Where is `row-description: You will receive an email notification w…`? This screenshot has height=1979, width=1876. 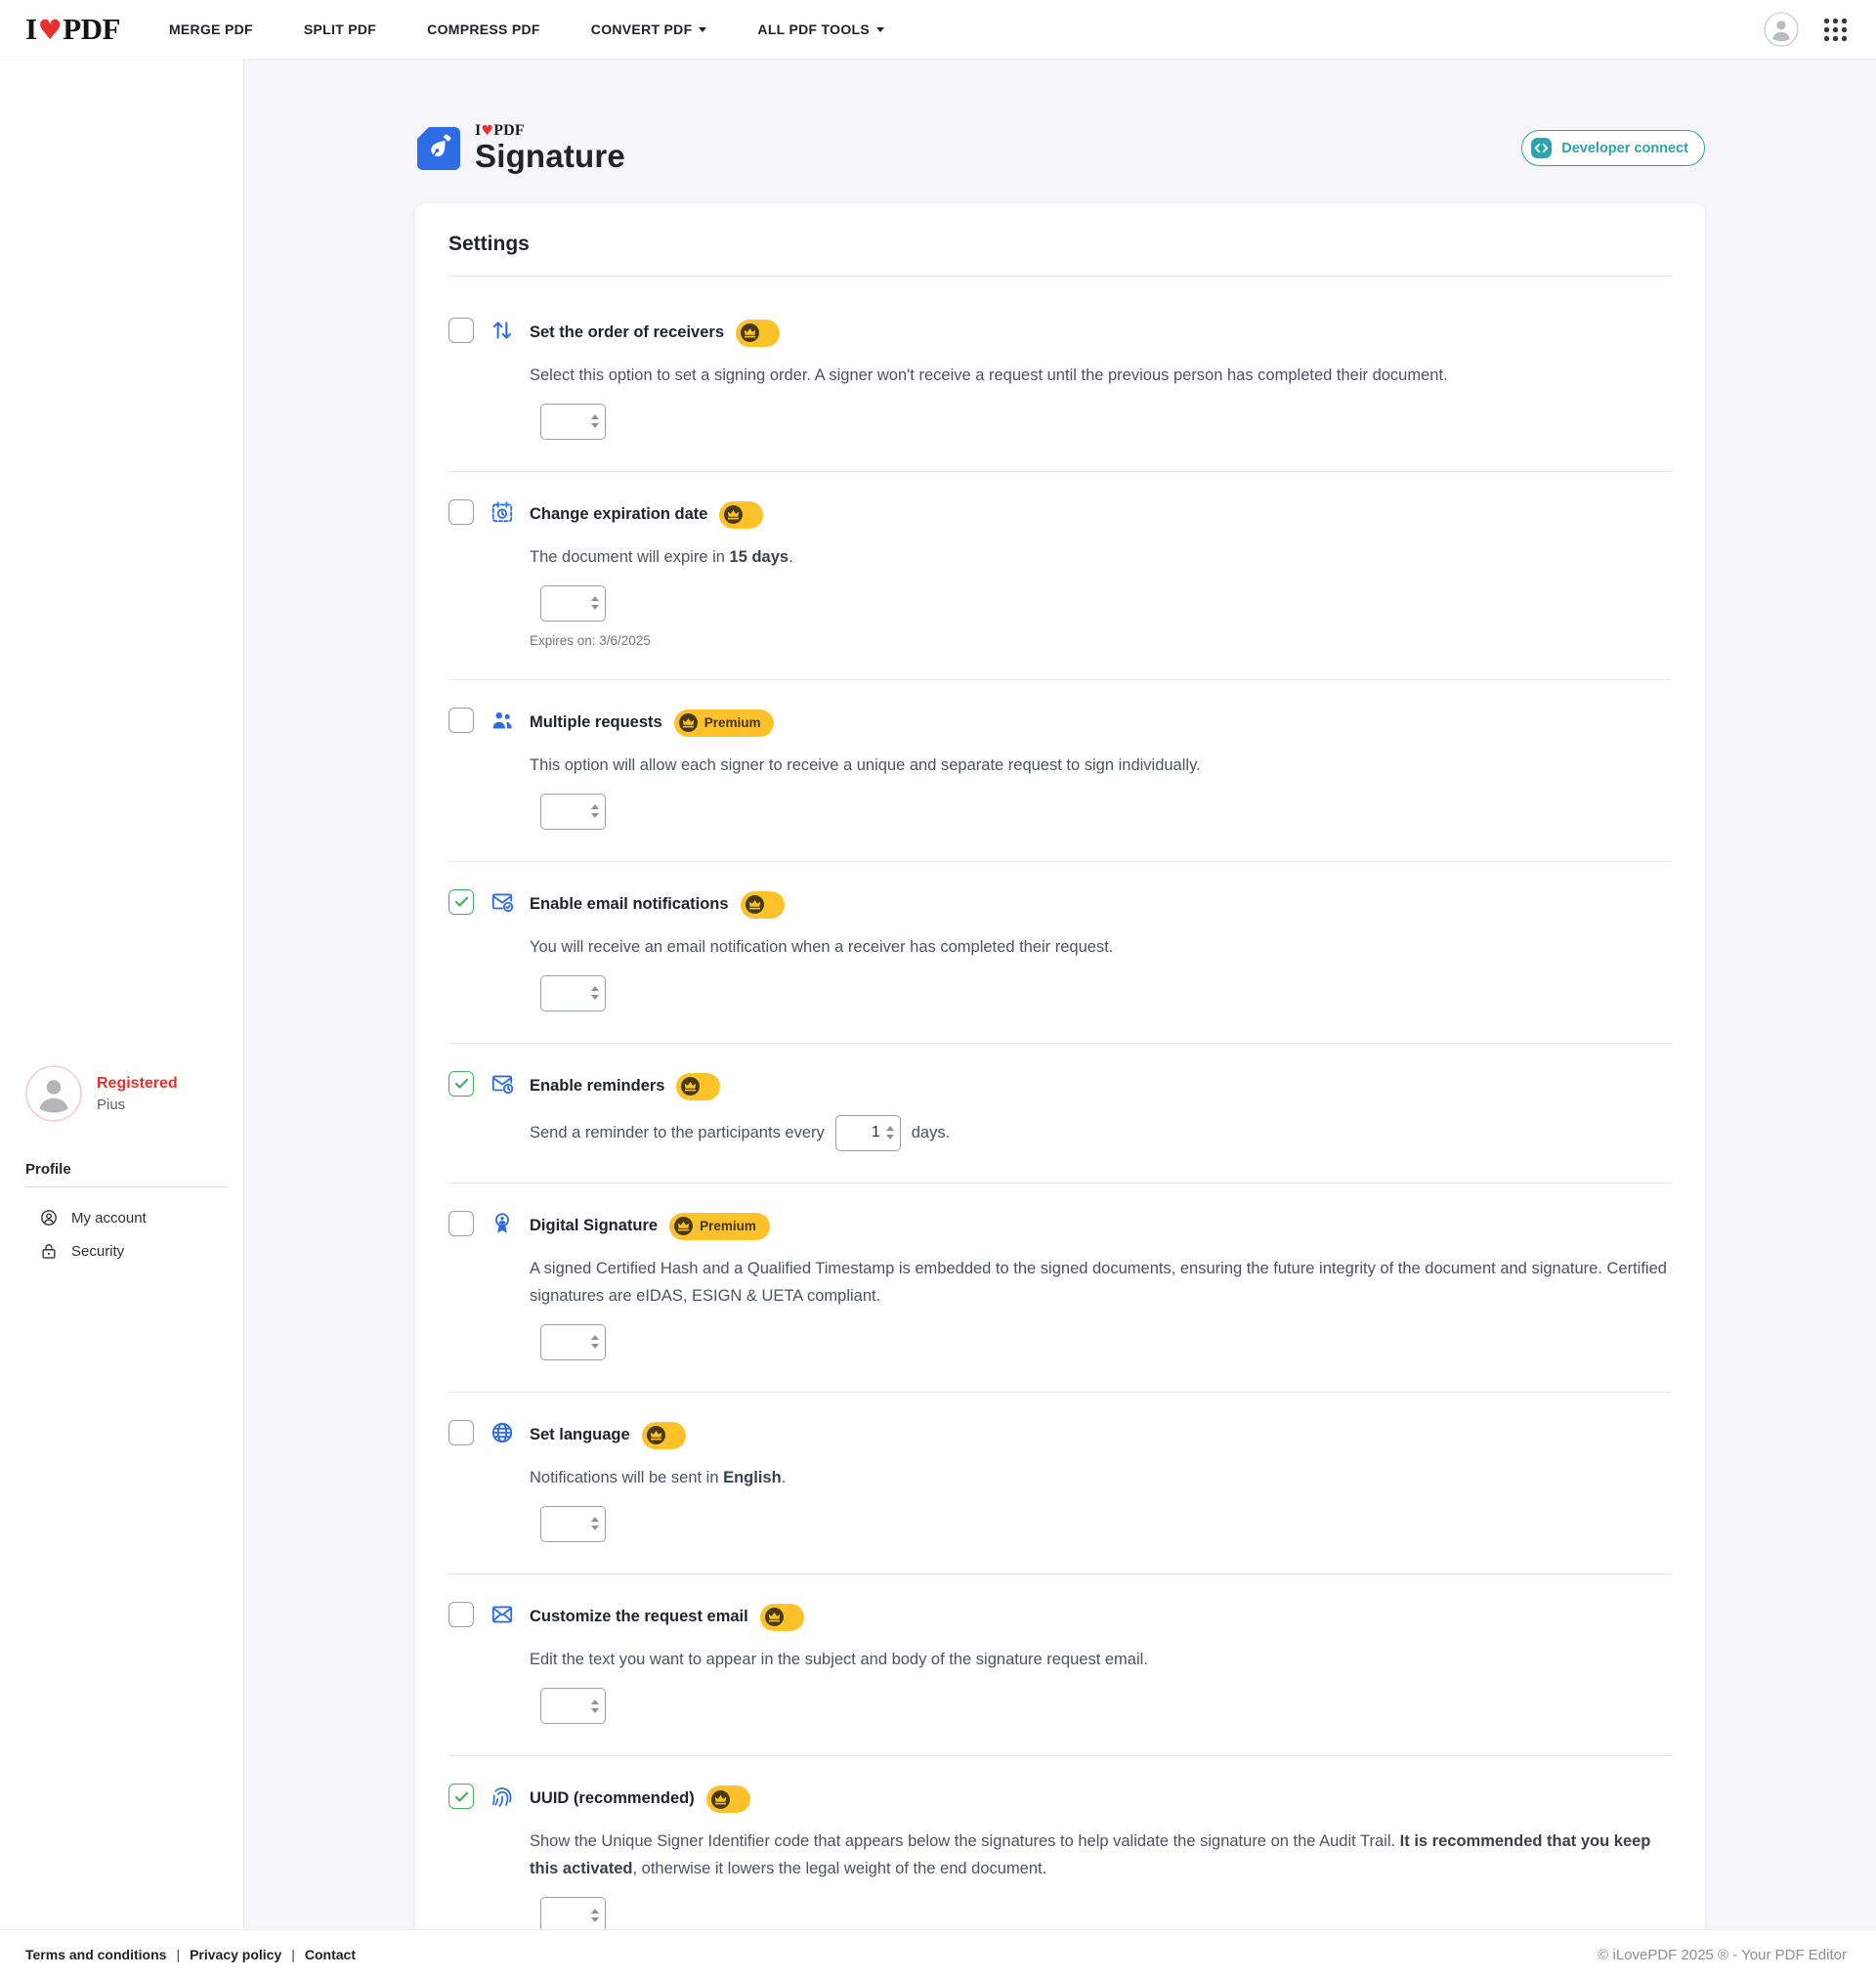
row-description: You will receive an email notification w… is located at coordinates (822, 946).